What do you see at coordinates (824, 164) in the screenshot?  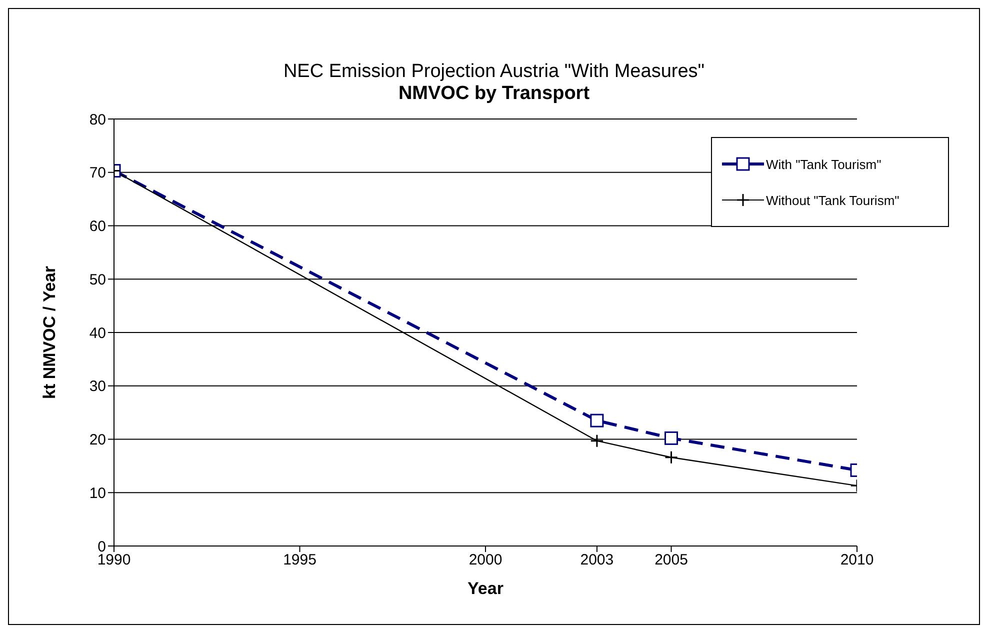 I see `legend-label: With "Tank Tourism"` at bounding box center [824, 164].